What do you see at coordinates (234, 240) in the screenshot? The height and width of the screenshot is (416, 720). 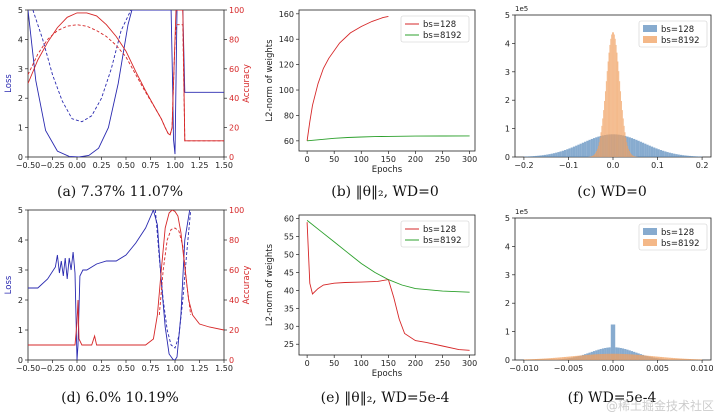 I see `y2-tick-label: 80` at bounding box center [234, 240].